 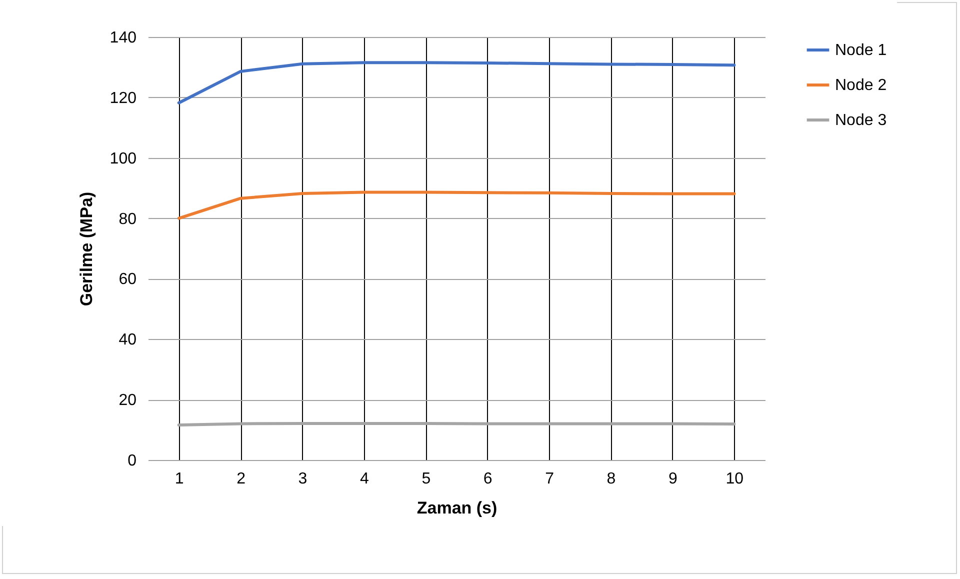 What do you see at coordinates (303, 479) in the screenshot?
I see `x-tick-label: 3` at bounding box center [303, 479].